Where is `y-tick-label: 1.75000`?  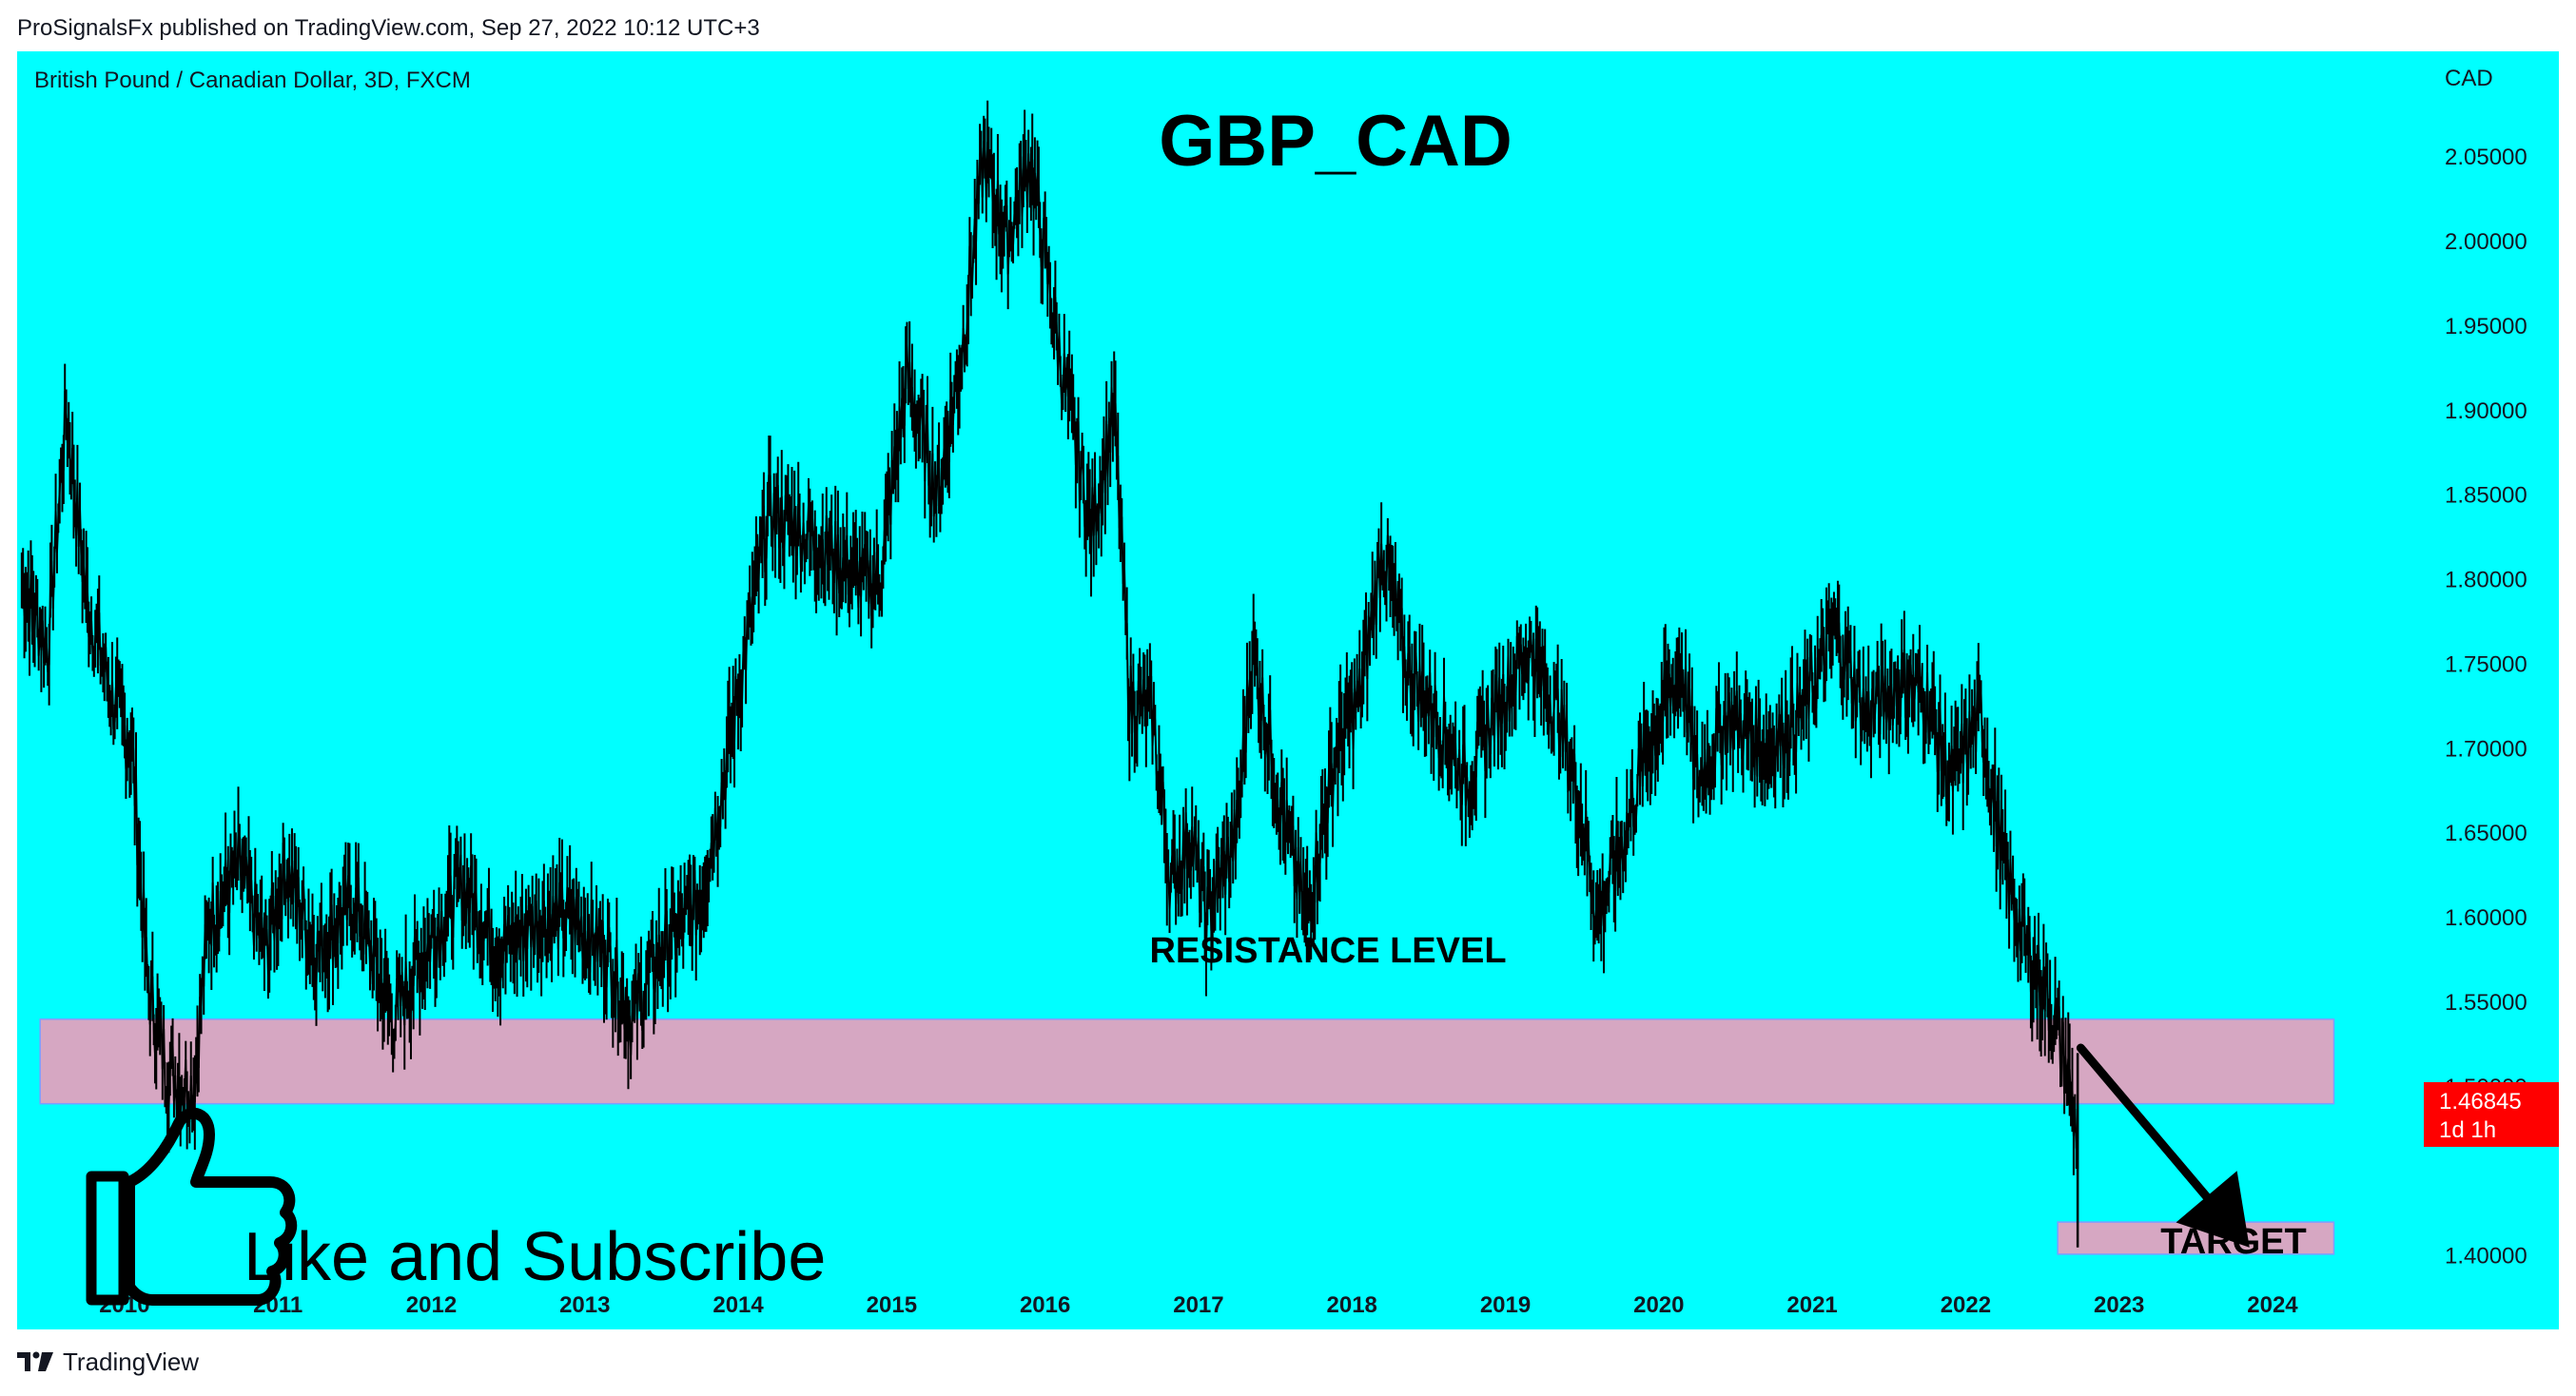 y-tick-label: 1.75000 is located at coordinates (2486, 664).